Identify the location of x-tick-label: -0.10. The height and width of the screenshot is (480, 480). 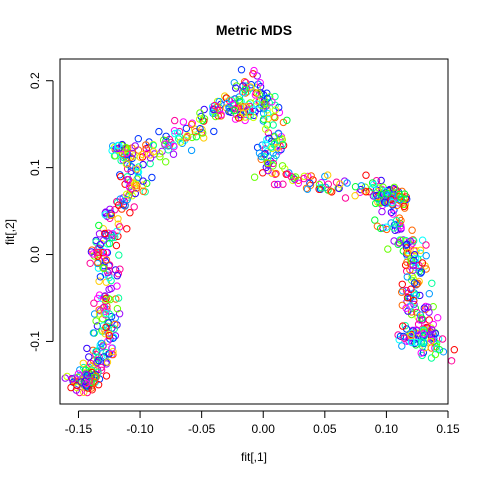
(140, 429).